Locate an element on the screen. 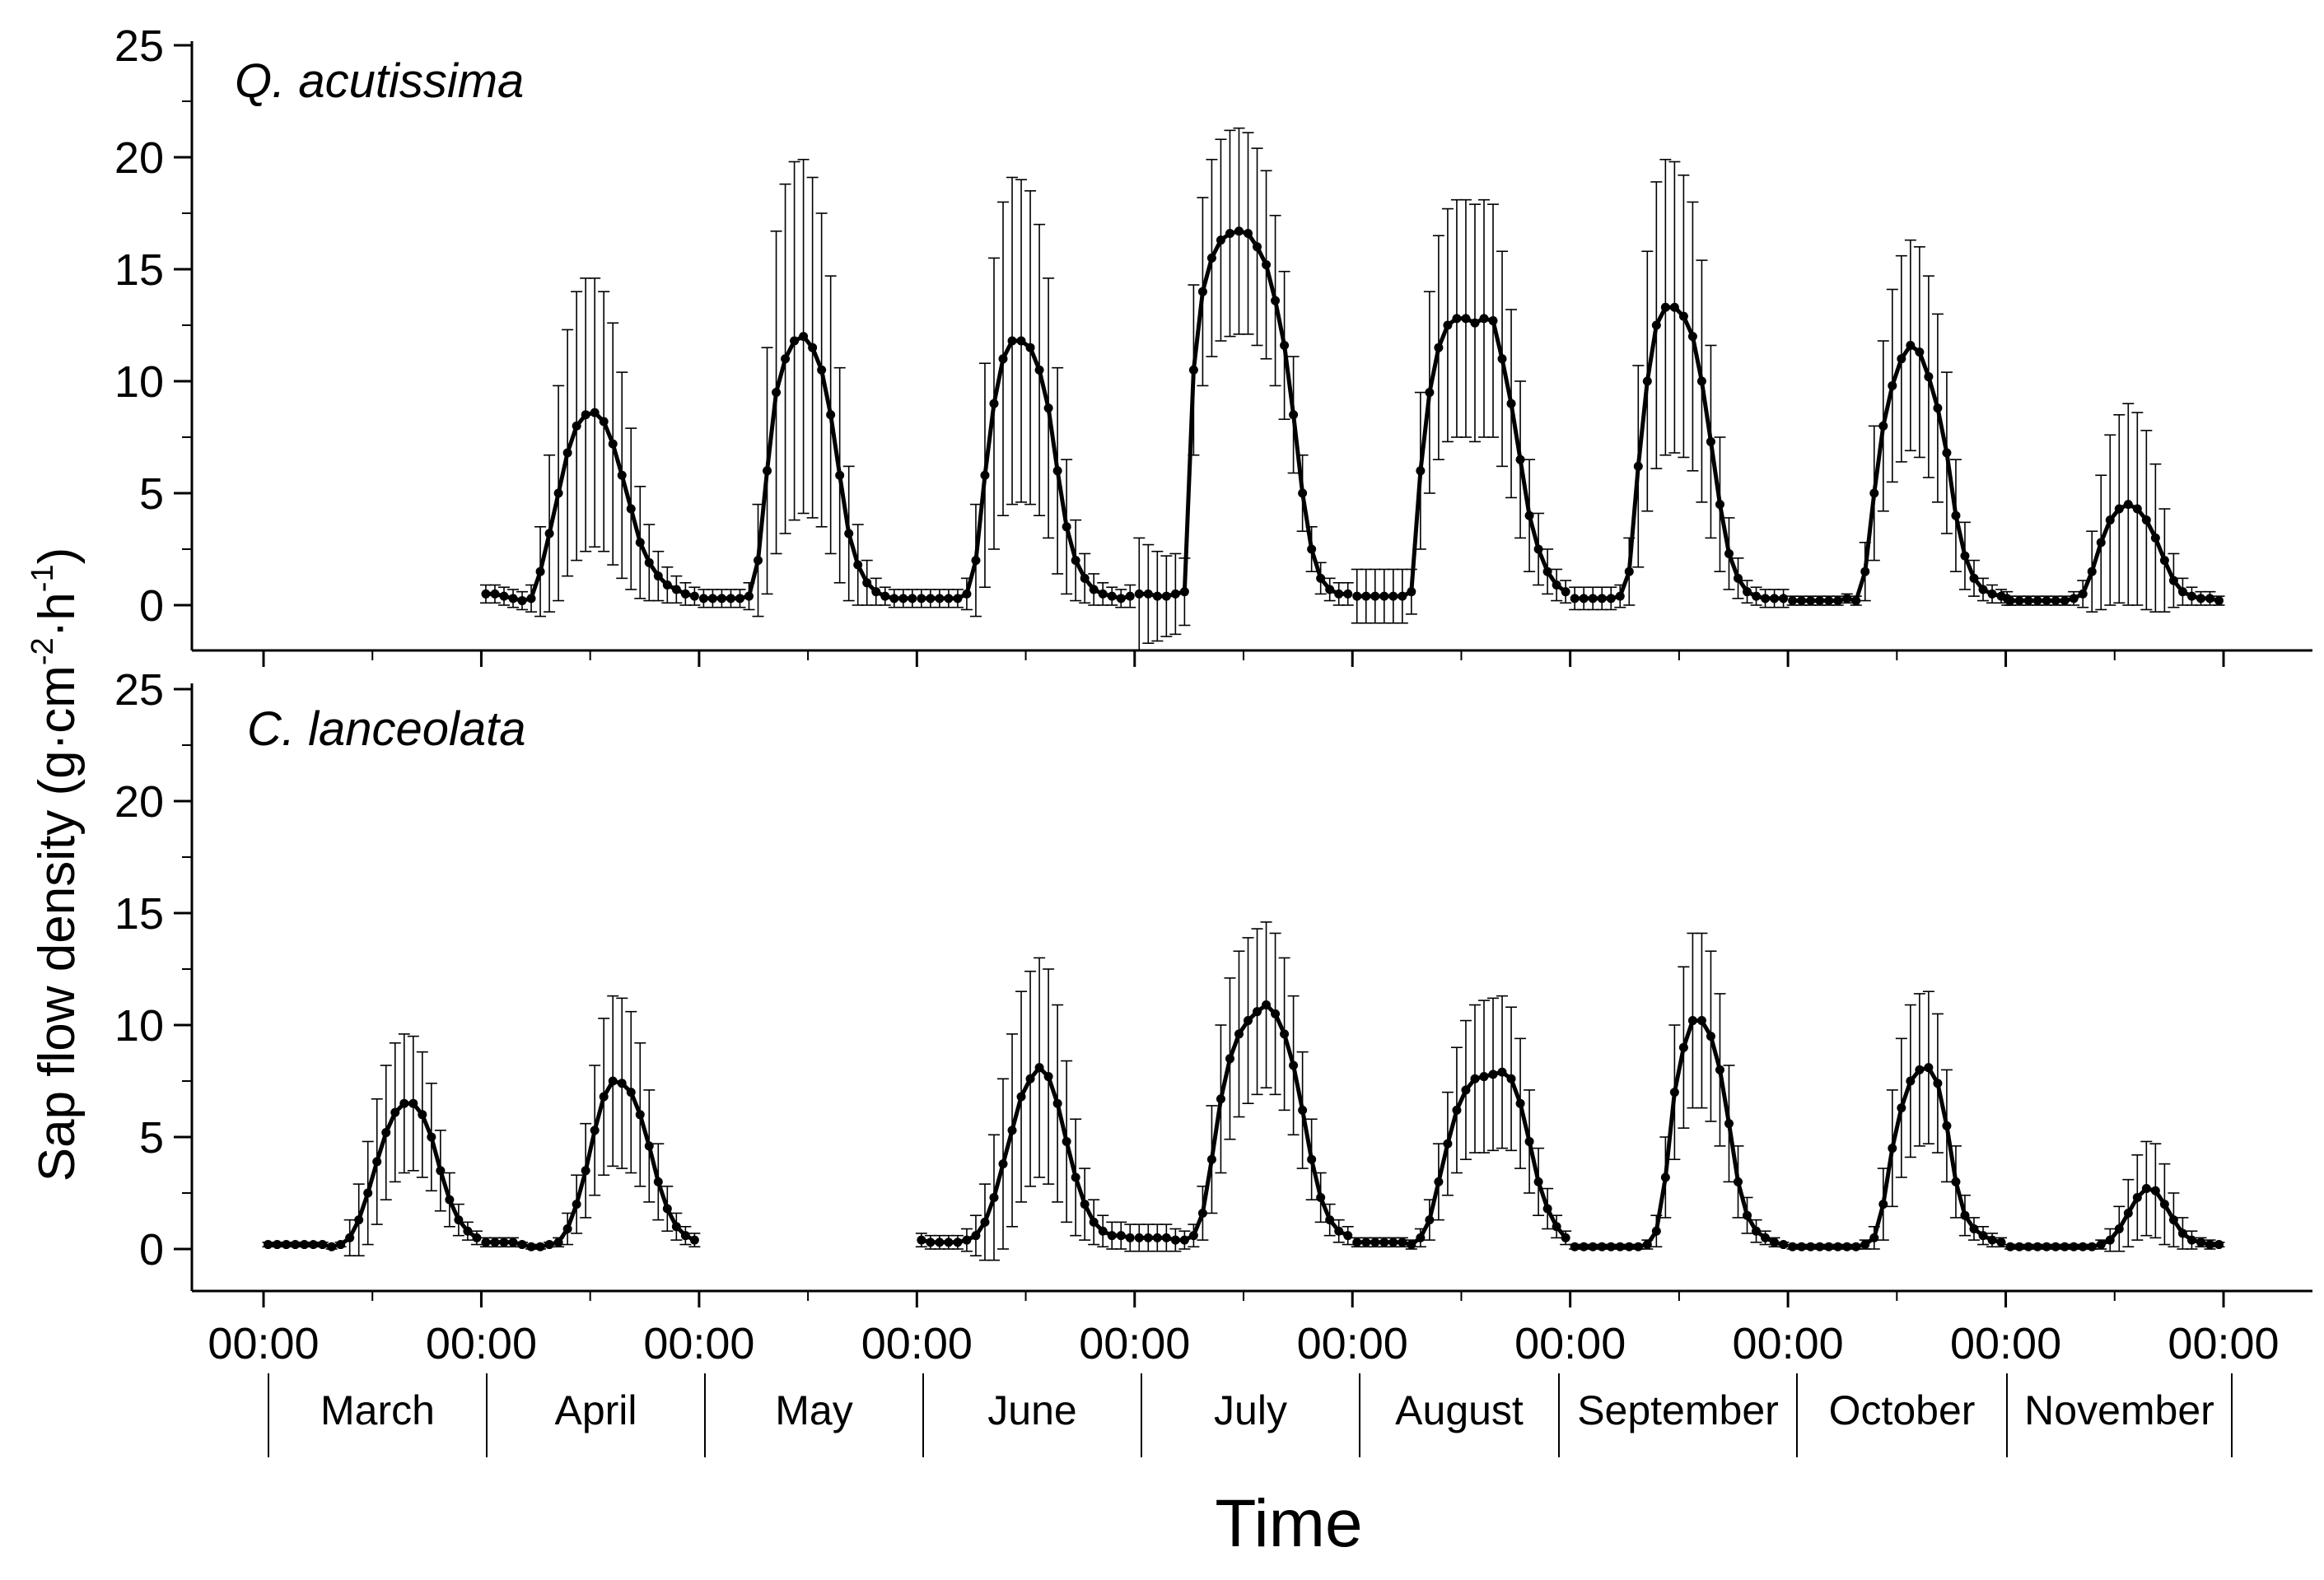  month-label: July is located at coordinates (1250, 1410).